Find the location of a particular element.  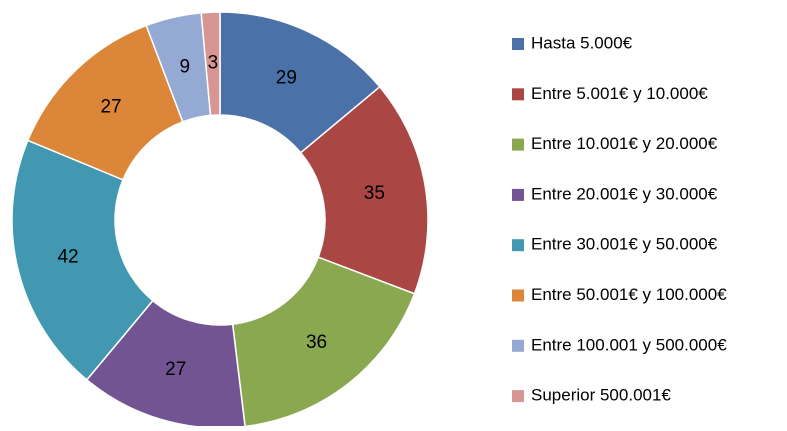

data-label: 3 is located at coordinates (213, 63).